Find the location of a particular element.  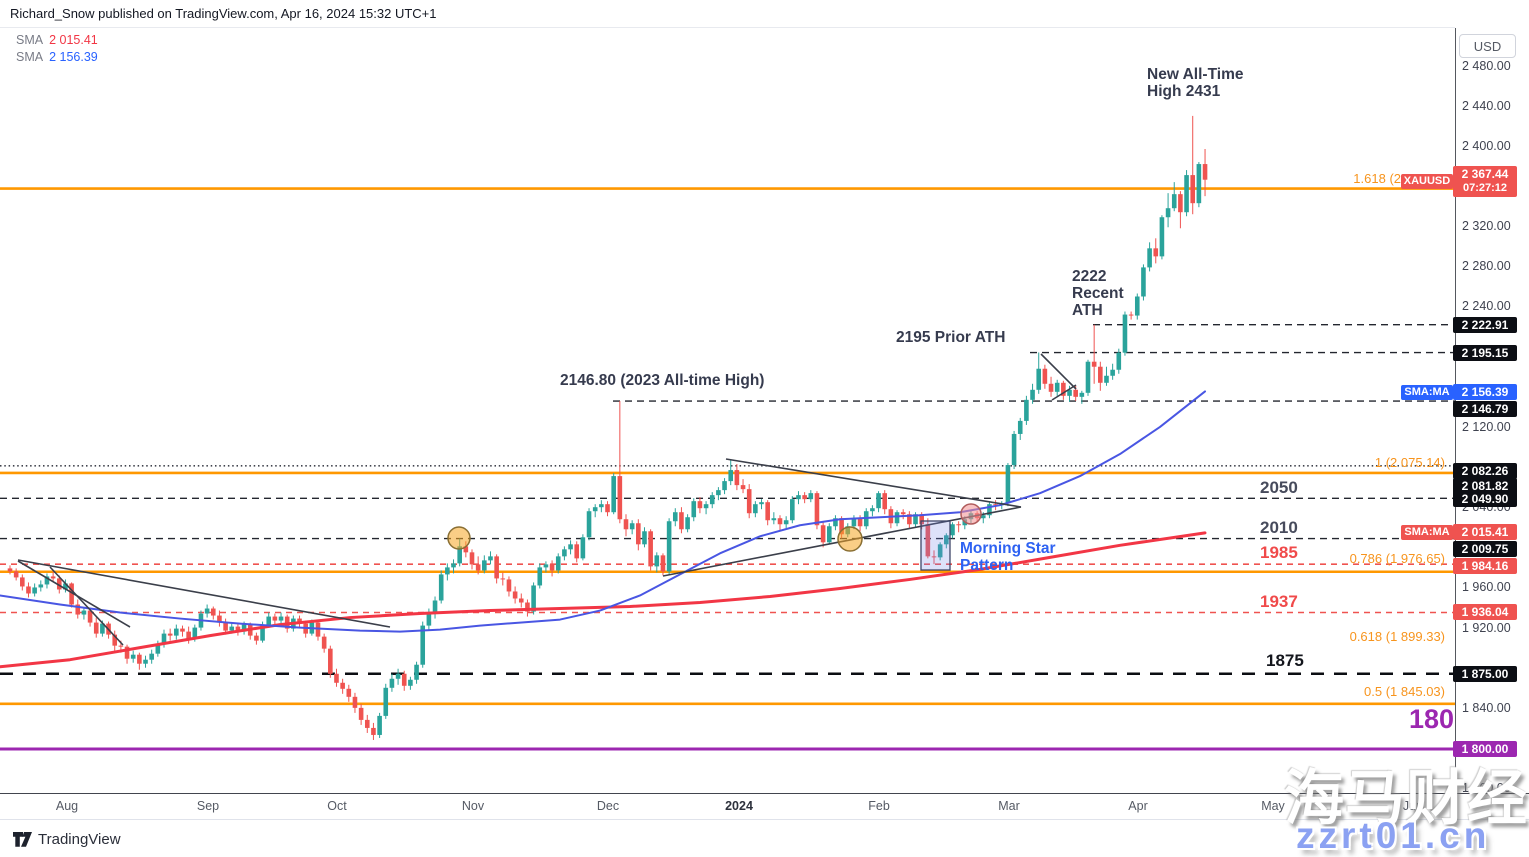

chart-annotation: 2195 Prior ATH is located at coordinates (951, 337).